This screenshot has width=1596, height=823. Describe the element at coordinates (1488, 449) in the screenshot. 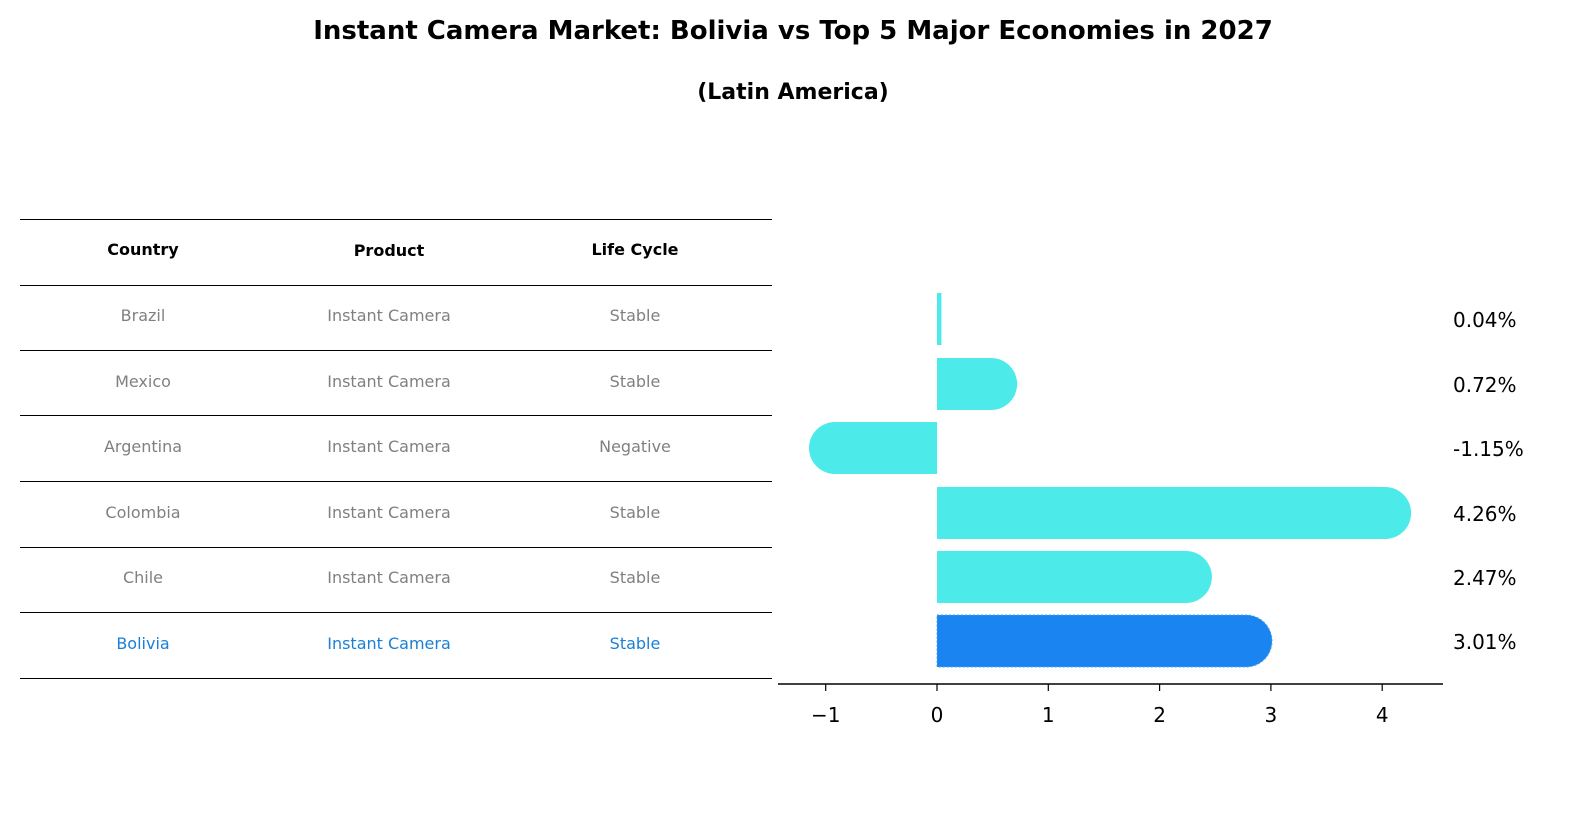

I see `value-label: -1.15%` at that location.